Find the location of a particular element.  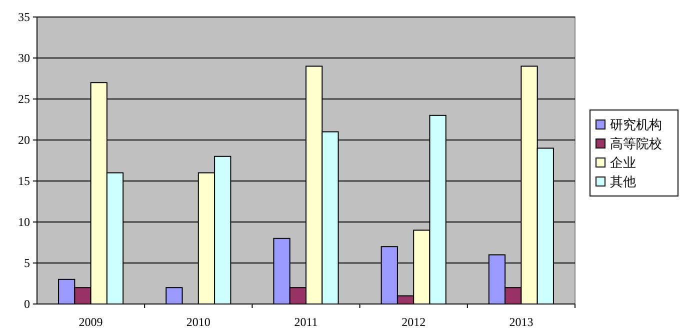

x-tick-label: 2011 is located at coordinates (306, 322).